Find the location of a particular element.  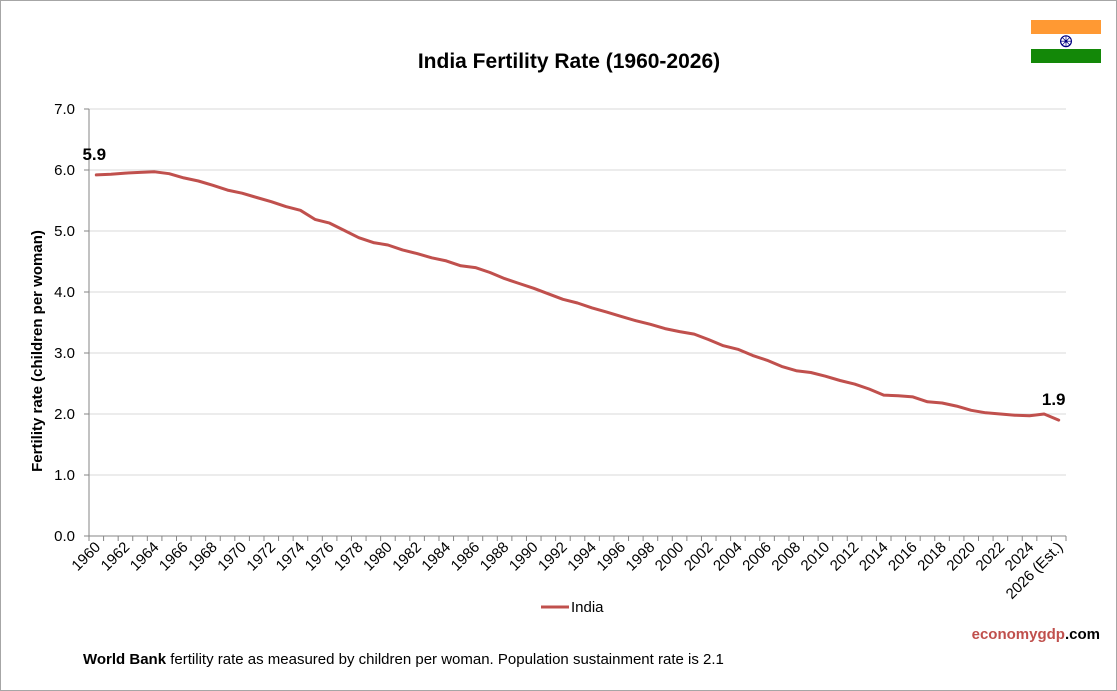

x-tick-label: 2022 is located at coordinates (991, 557).